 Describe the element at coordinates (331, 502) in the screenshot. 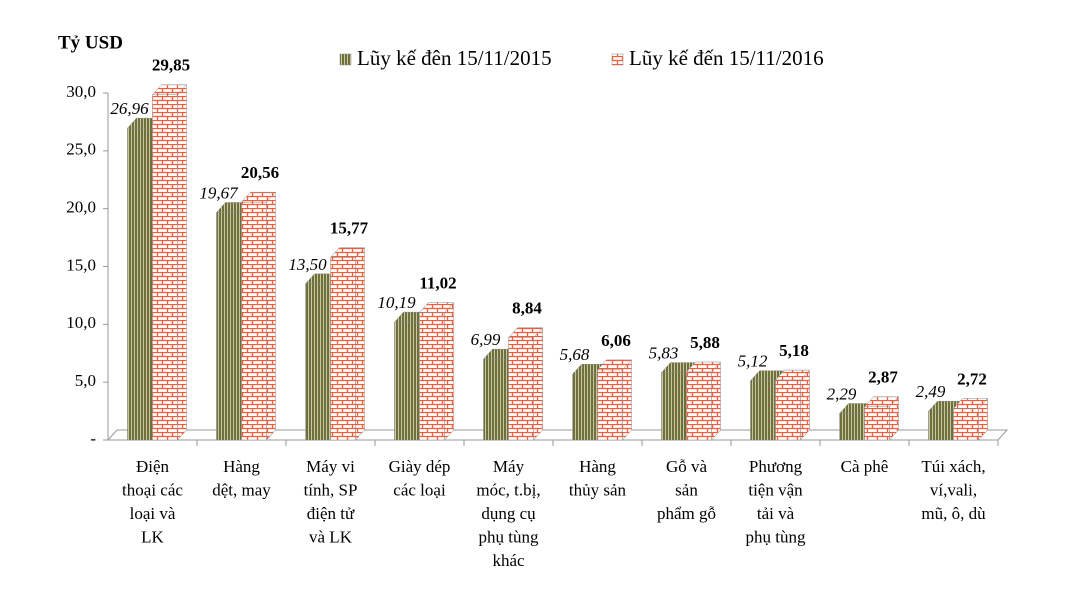

I see `x-tick-label: Máy vi tính, SP điện tử và LK` at that location.